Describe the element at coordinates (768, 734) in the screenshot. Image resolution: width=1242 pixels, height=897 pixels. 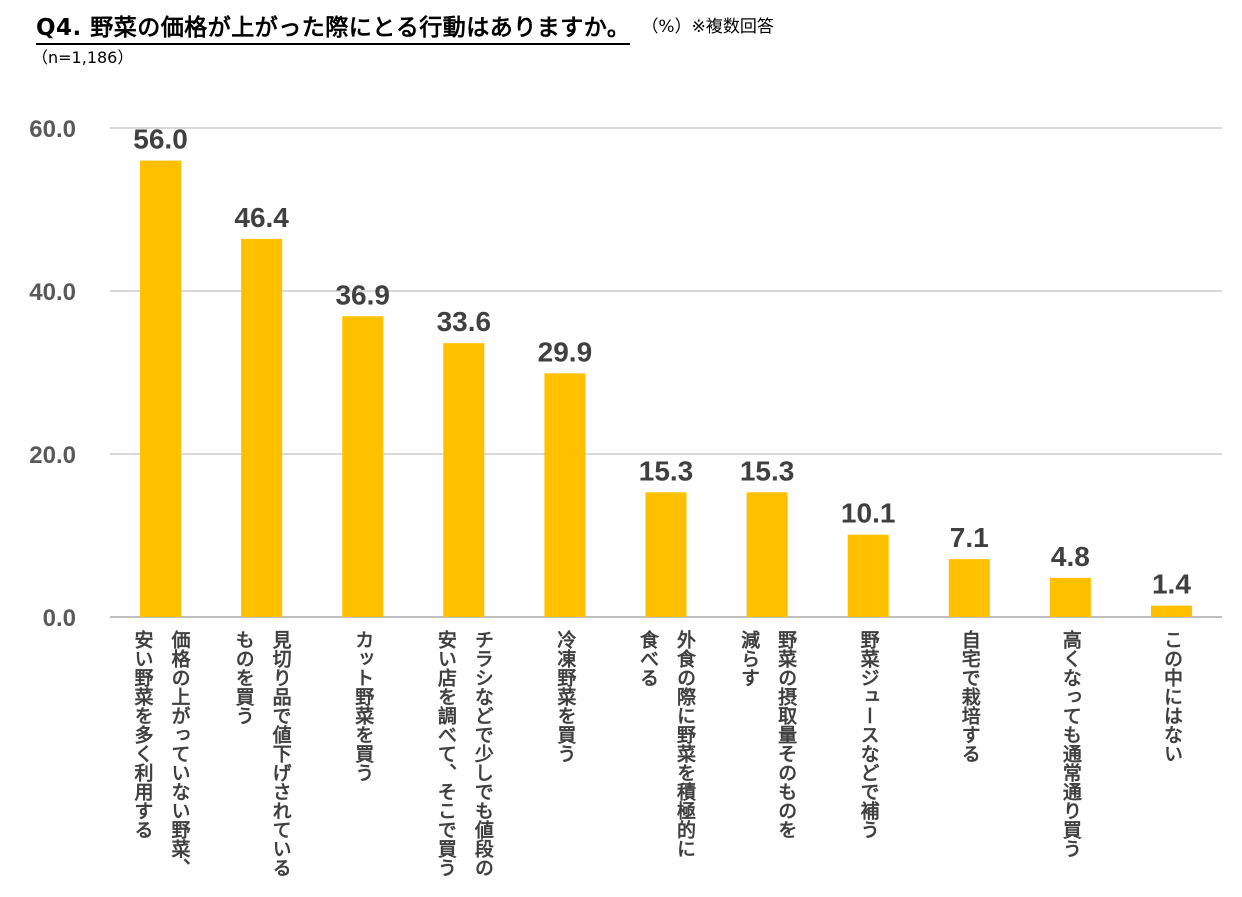
I see `x-tick-label: 野菜の摂取量そのものを 減らす` at that location.